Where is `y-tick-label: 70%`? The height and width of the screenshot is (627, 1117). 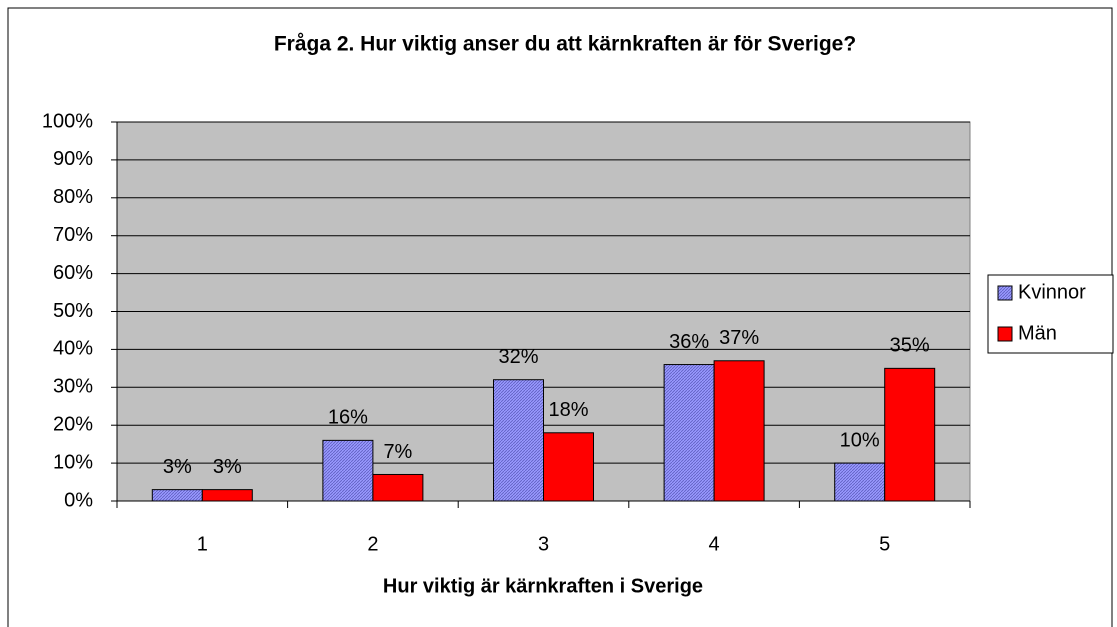
y-tick-label: 70% is located at coordinates (73, 235).